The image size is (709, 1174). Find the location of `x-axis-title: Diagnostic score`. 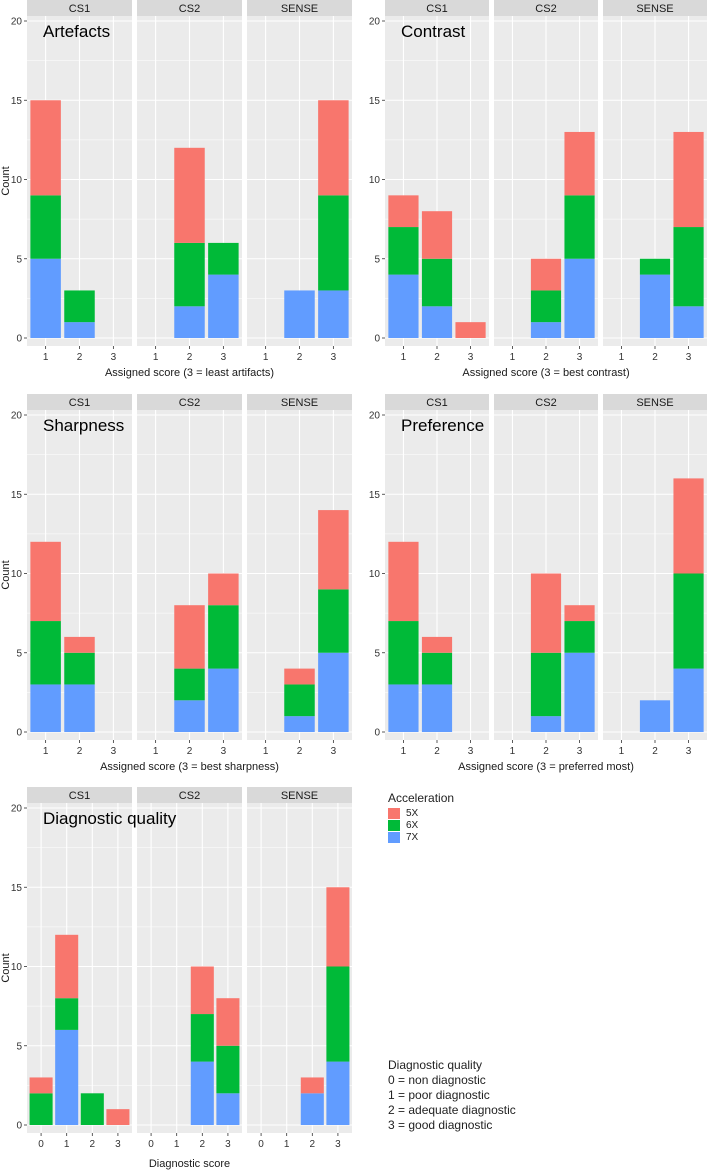

x-axis-title: Diagnostic score is located at coordinates (189, 1164).